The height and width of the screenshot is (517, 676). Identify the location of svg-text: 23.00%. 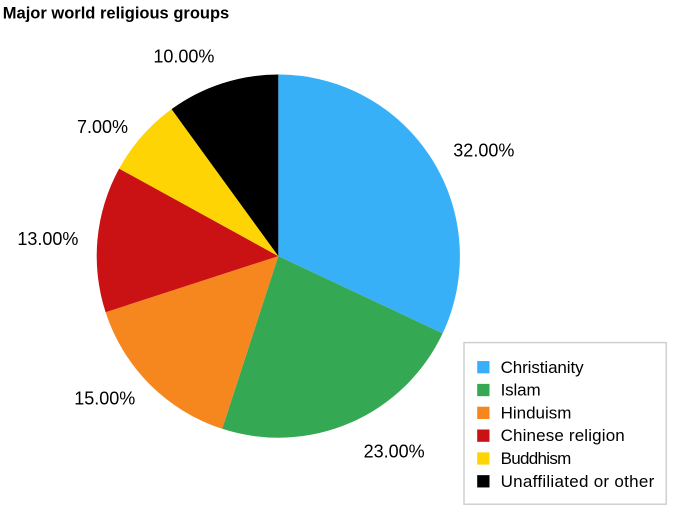
(394, 452).